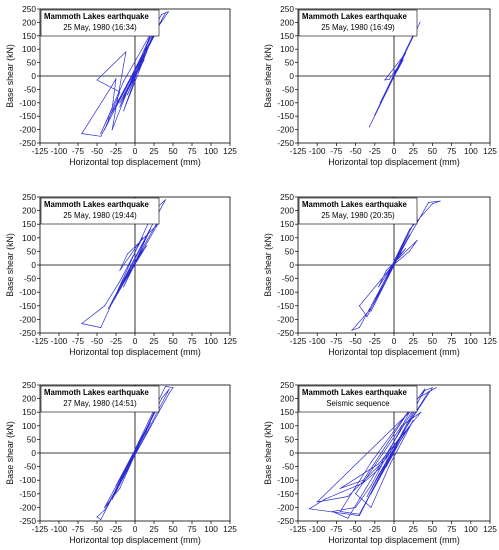  What do you see at coordinates (29, 224) in the screenshot?
I see `chart-3-y-tick-label: 150` at bounding box center [29, 224].